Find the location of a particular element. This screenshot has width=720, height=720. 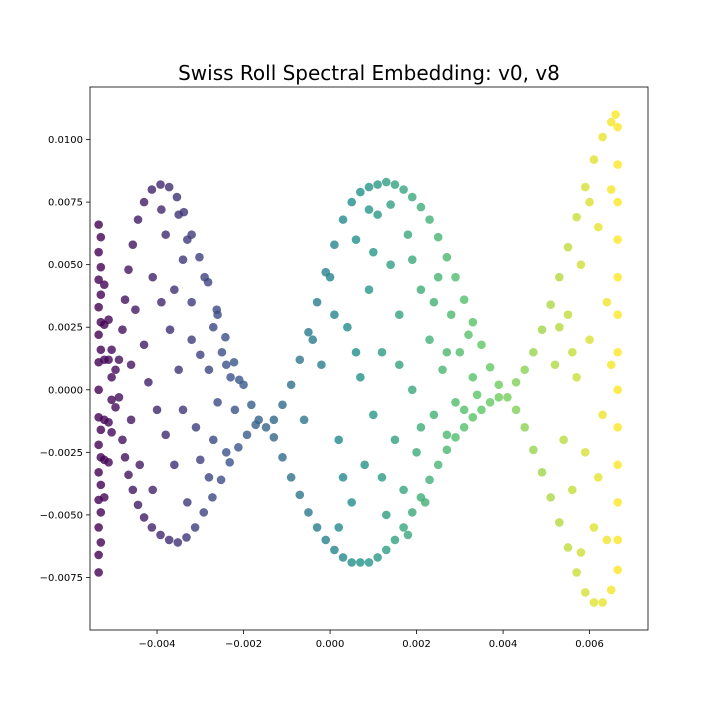

y-tick-label: 0.0025 is located at coordinates (65, 328).